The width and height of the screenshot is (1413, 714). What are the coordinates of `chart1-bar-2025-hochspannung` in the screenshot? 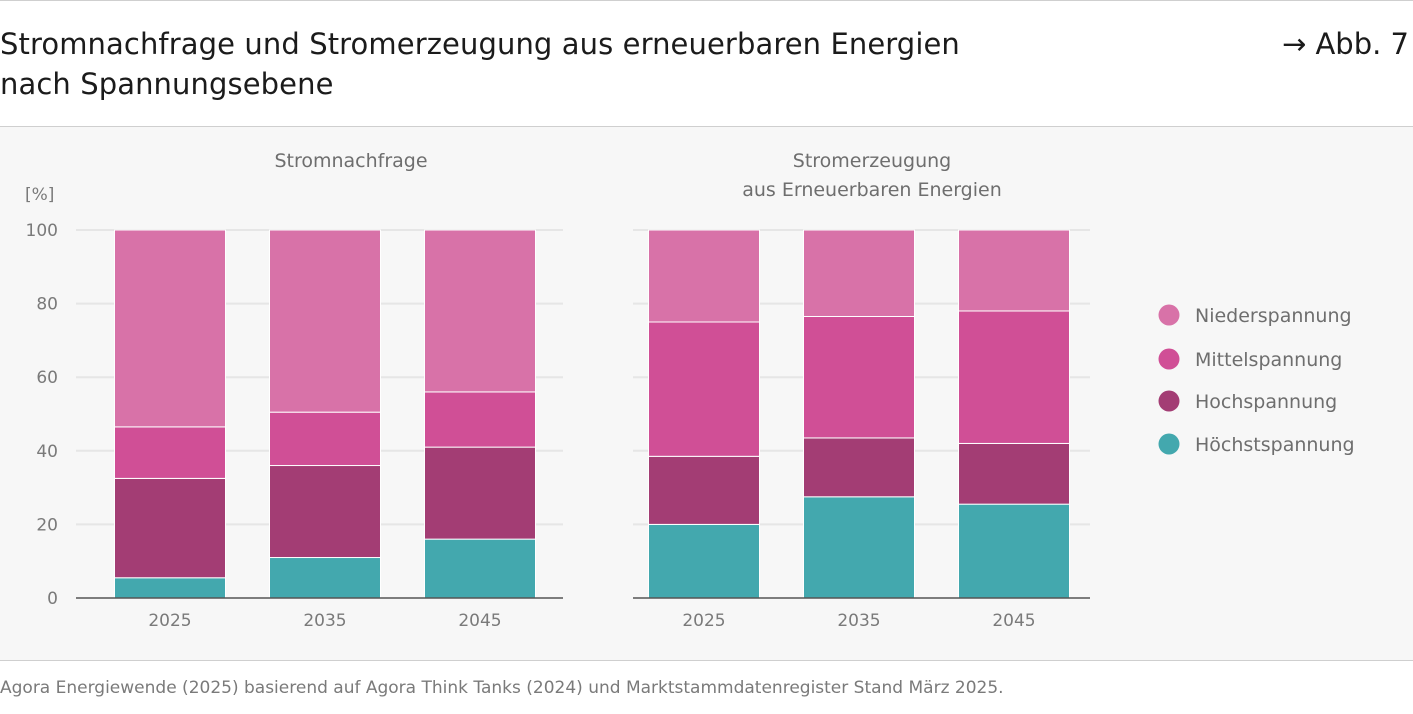 It's located at (170, 528).